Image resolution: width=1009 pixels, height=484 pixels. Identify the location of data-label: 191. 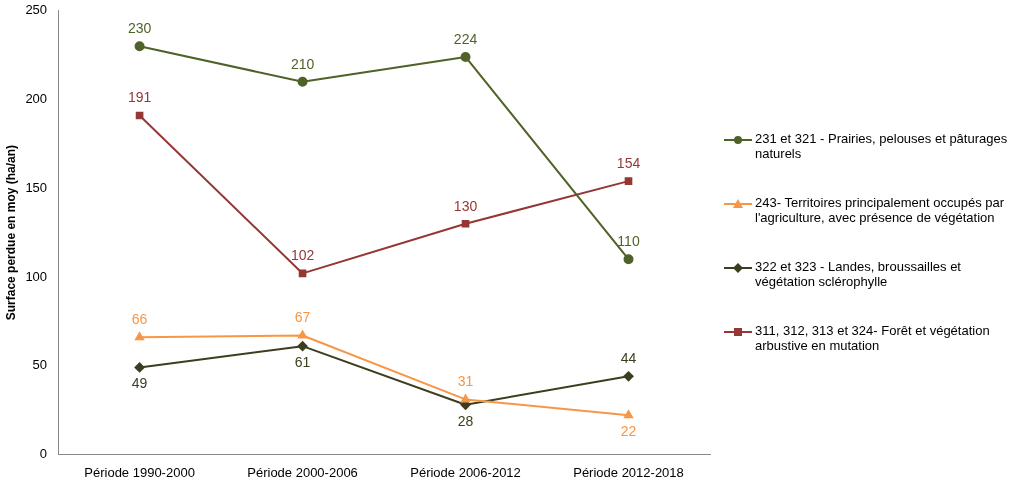
(139, 97).